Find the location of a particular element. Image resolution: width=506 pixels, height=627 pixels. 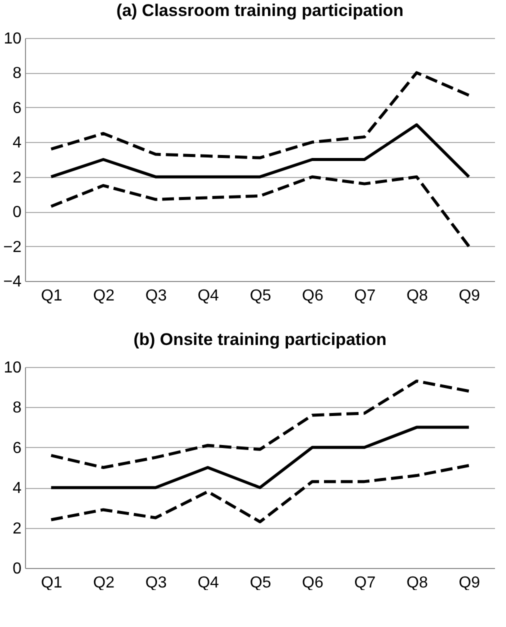

x-tick-label: Q8 is located at coordinates (417, 296).